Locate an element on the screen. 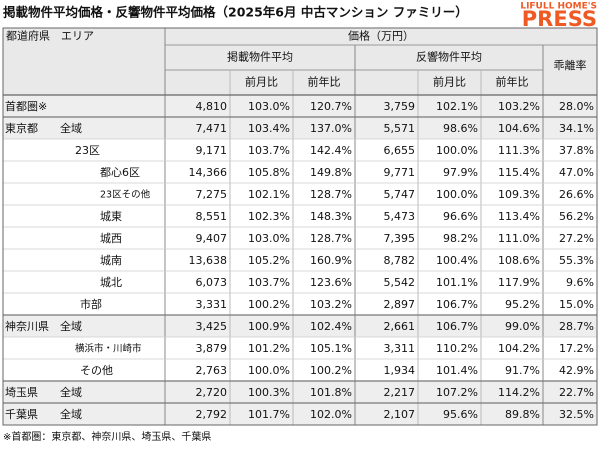 The height and width of the screenshot is (450, 600). table-cell: 101.2% is located at coordinates (269, 348).